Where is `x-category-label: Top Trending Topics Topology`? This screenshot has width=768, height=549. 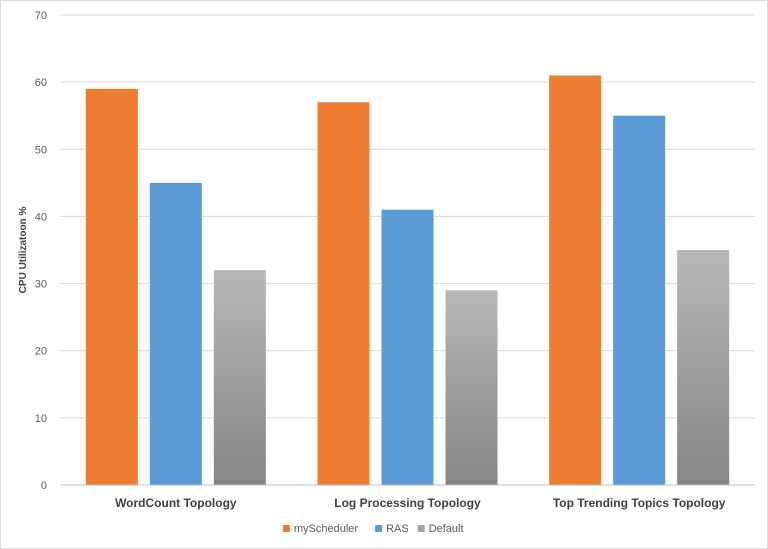
x-category-label: Top Trending Topics Topology is located at coordinates (639, 503).